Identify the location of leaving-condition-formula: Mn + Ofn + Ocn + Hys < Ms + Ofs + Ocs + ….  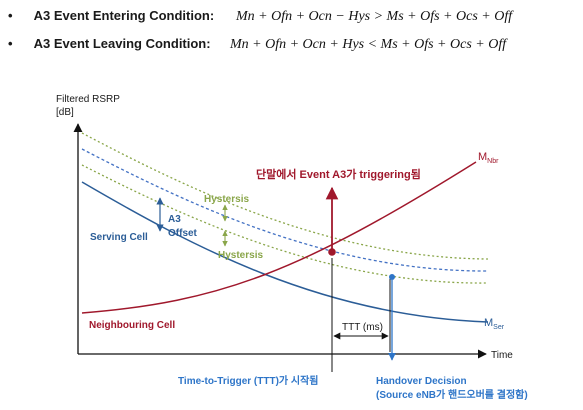
(368, 44).